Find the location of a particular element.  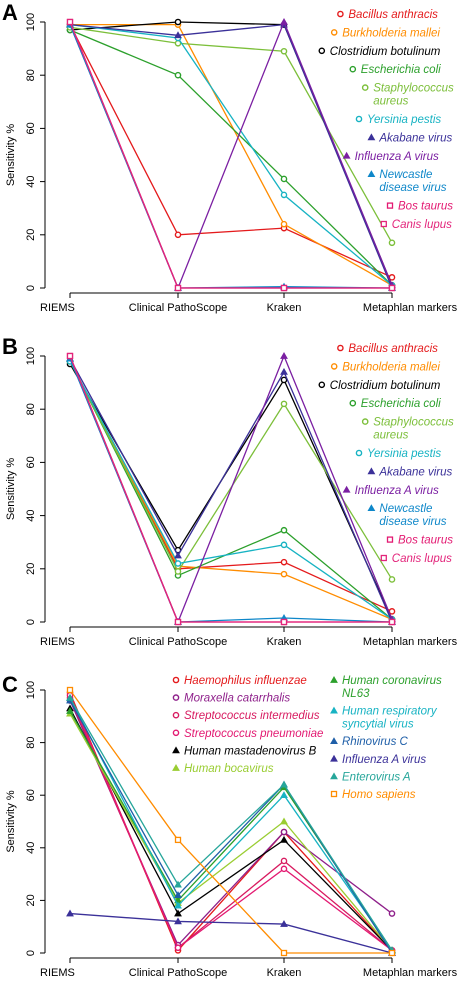

panel-letter: B is located at coordinates (10, 346).